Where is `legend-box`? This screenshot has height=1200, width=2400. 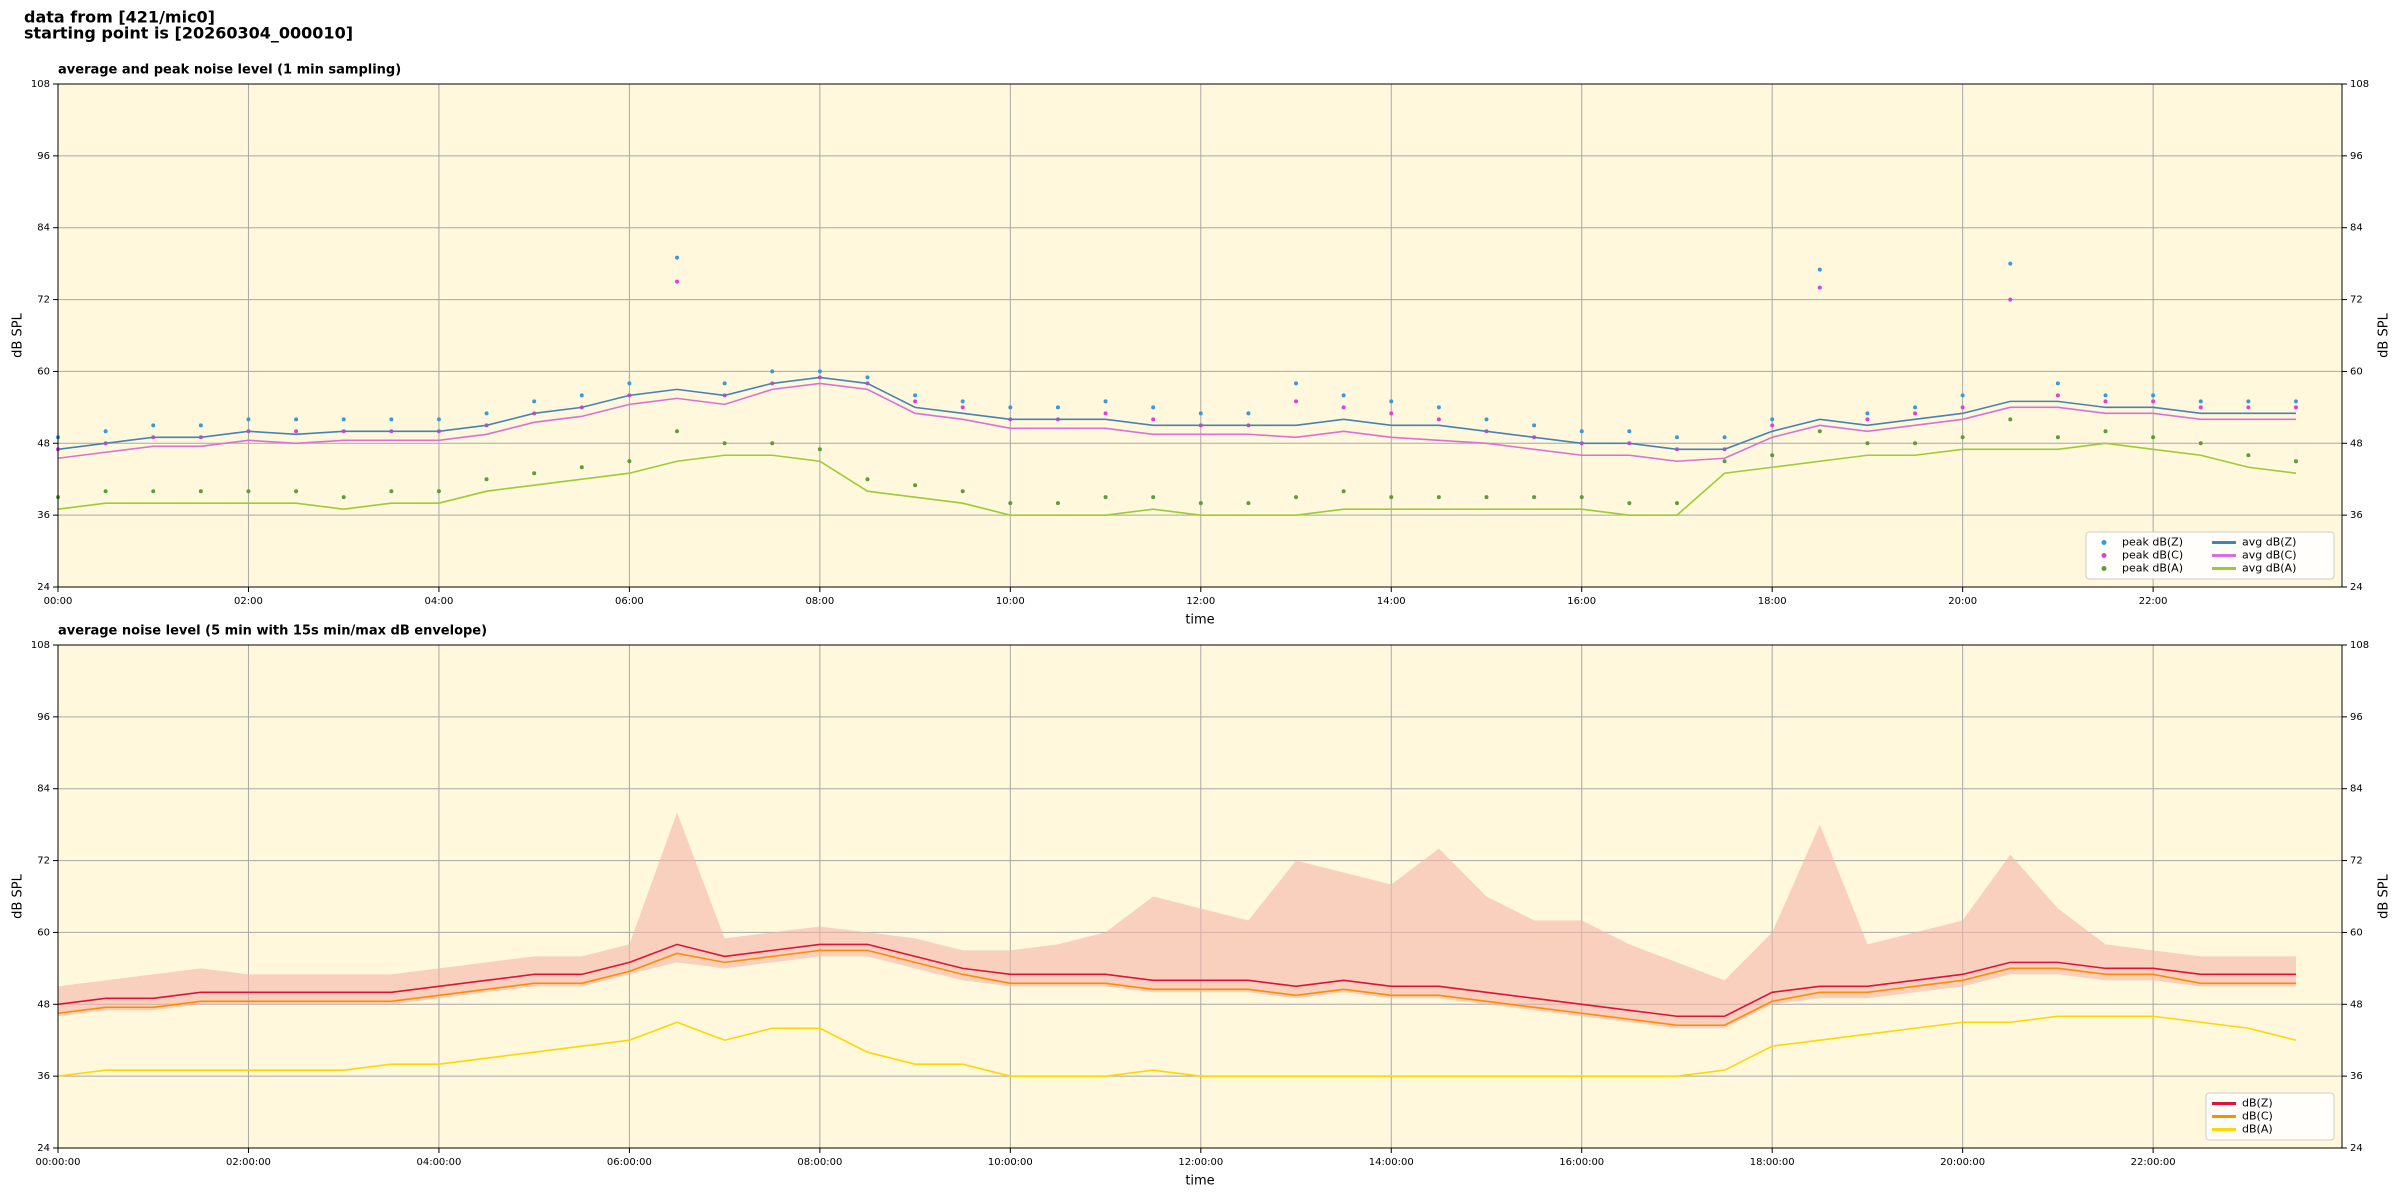
legend-box is located at coordinates (2210, 555).